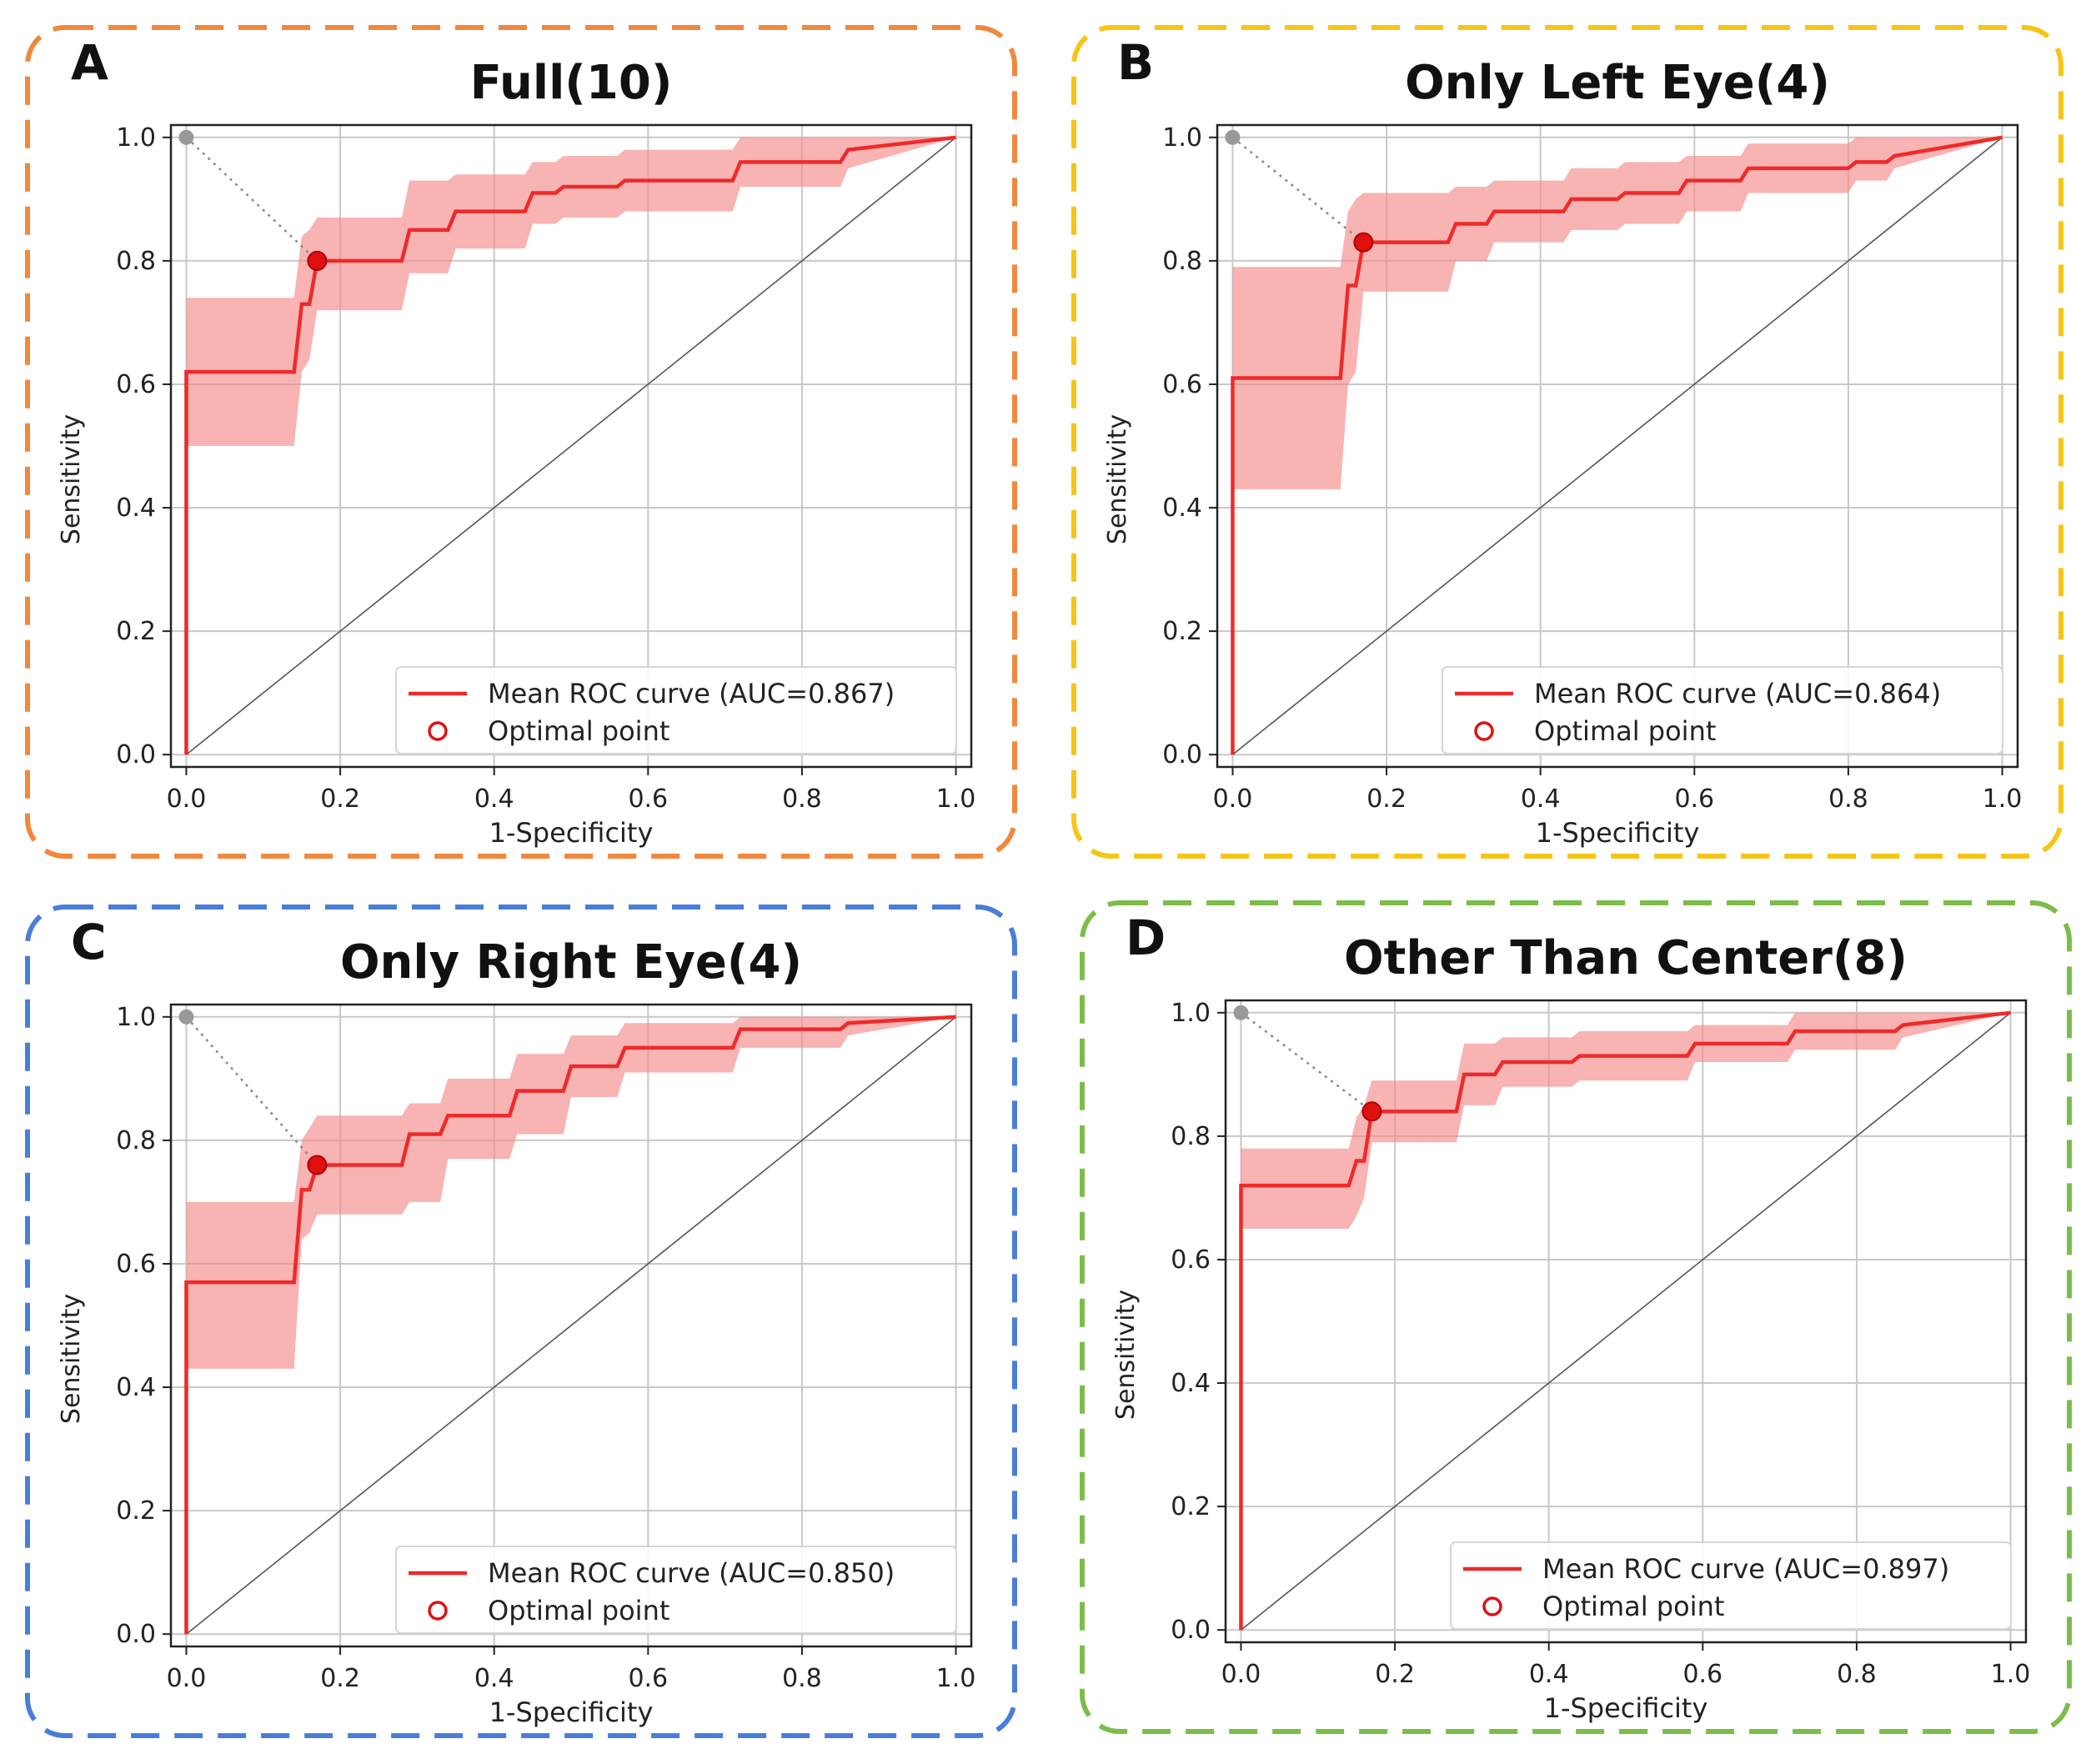  Describe the element at coordinates (89, 942) in the screenshot. I see `panel-label: C` at that location.